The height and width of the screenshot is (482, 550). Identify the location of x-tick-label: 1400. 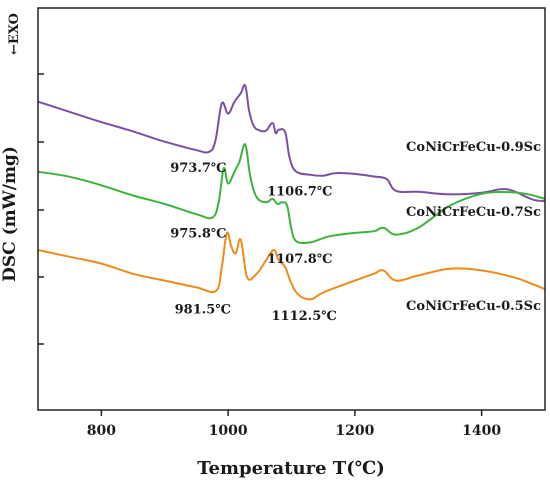
(481, 431).